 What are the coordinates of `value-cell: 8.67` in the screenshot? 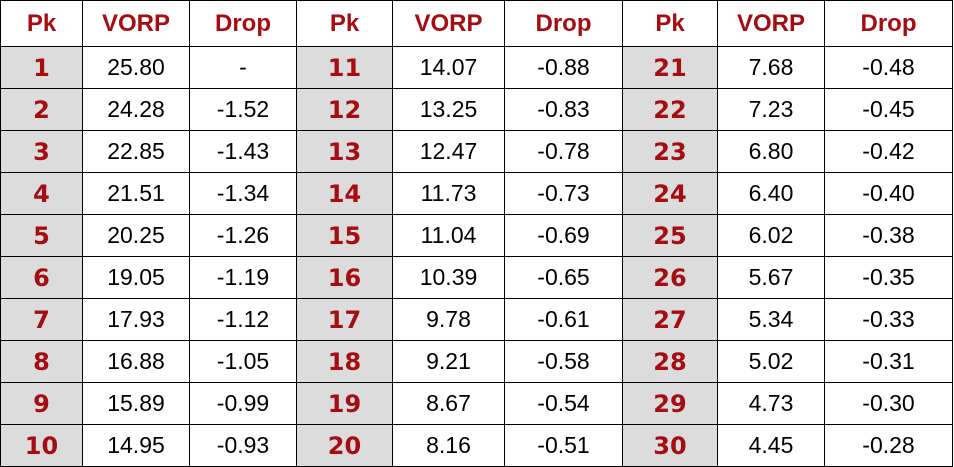 It's located at (448, 403).